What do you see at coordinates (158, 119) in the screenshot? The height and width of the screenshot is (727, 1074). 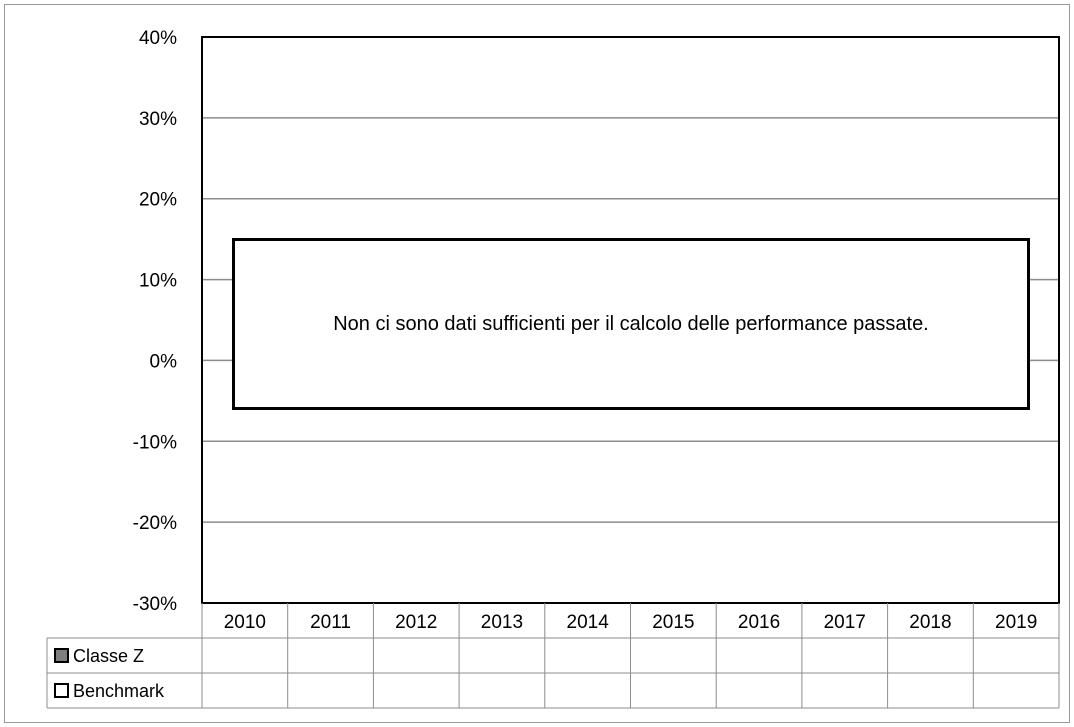 I see `y-tick-label: 30%` at bounding box center [158, 119].